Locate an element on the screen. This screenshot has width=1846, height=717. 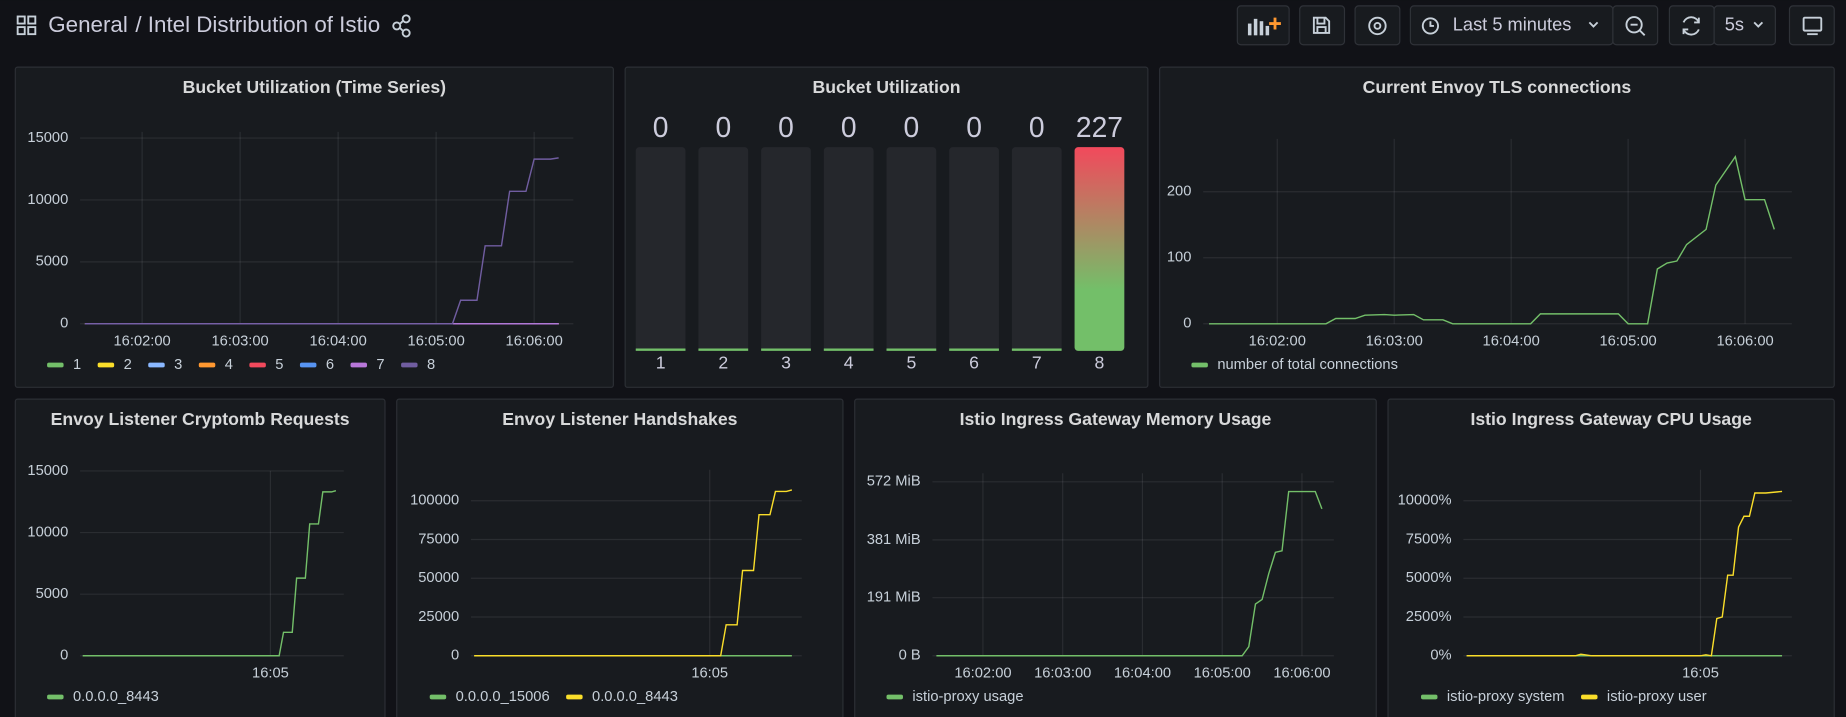
legend-label: 7 is located at coordinates (380, 365).